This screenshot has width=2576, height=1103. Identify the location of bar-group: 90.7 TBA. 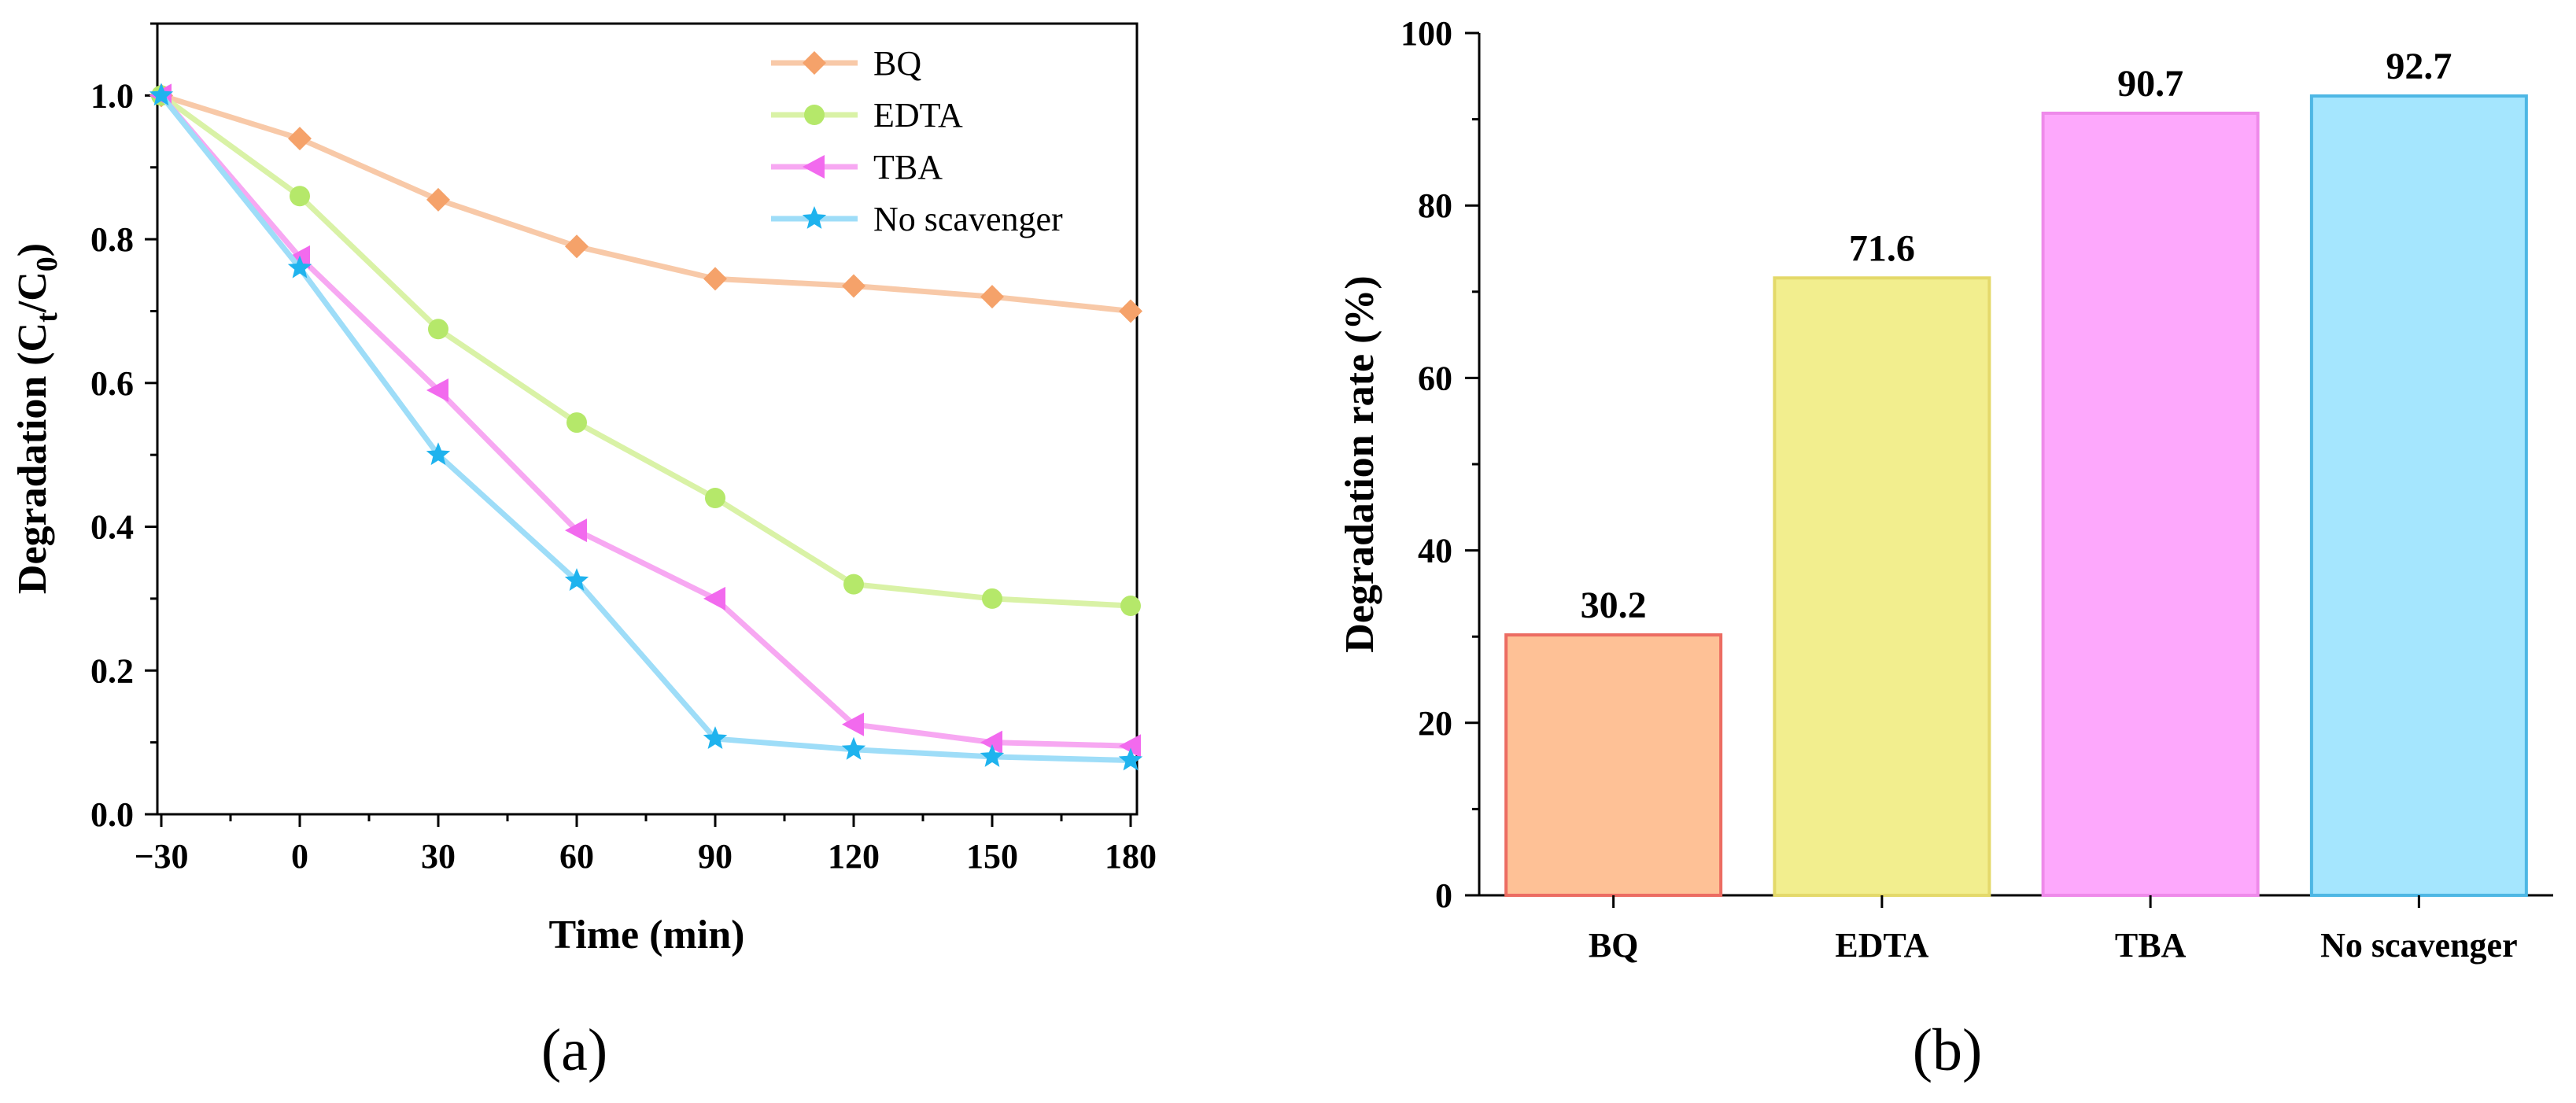
(2150, 514).